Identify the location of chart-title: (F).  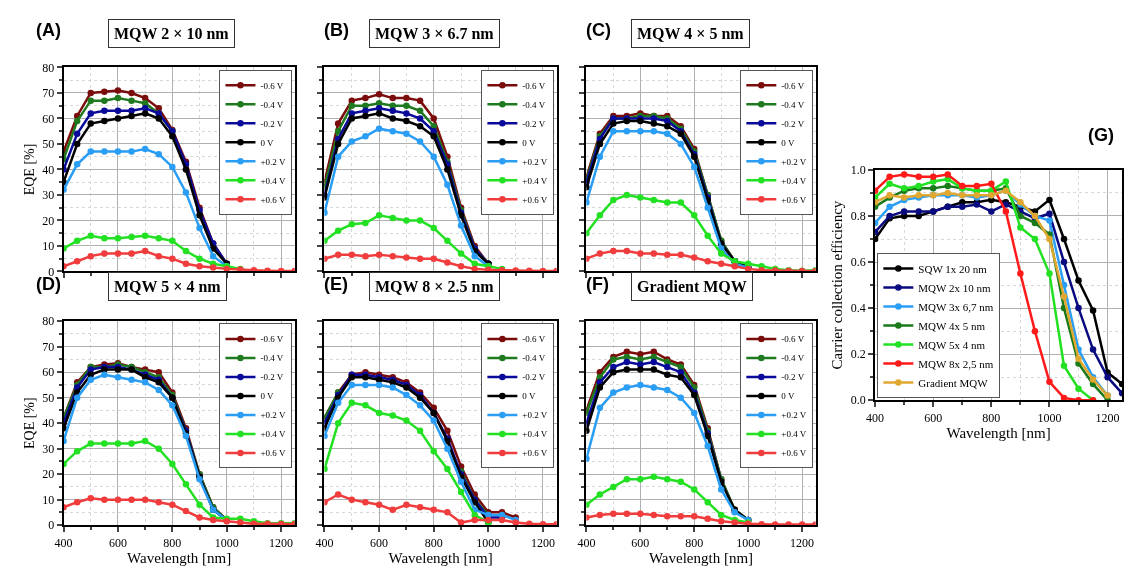
(597, 284).